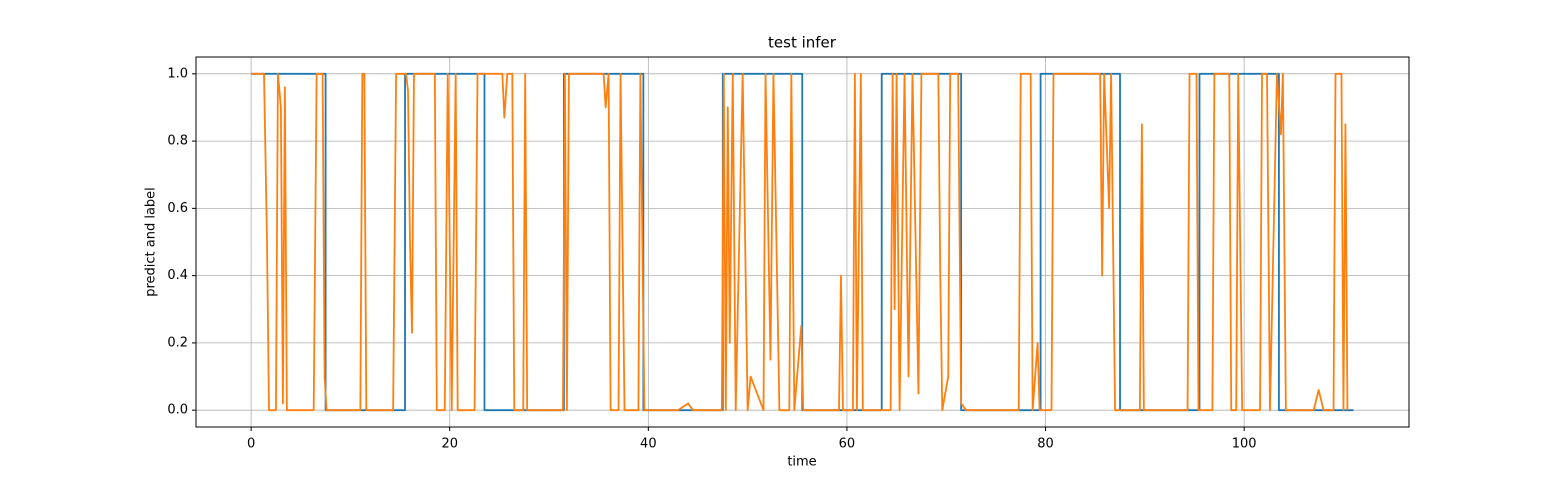  Describe the element at coordinates (1045, 444) in the screenshot. I see `x-tick-label: 80` at that location.